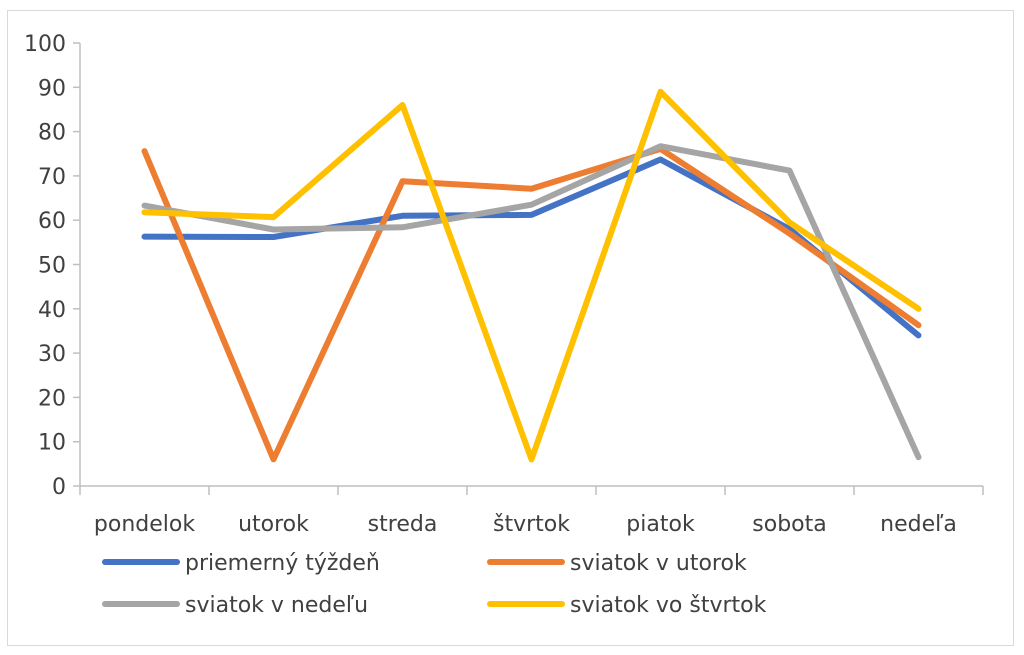  Describe the element at coordinates (660, 524) in the screenshot. I see `x-tick-label: piatok` at that location.